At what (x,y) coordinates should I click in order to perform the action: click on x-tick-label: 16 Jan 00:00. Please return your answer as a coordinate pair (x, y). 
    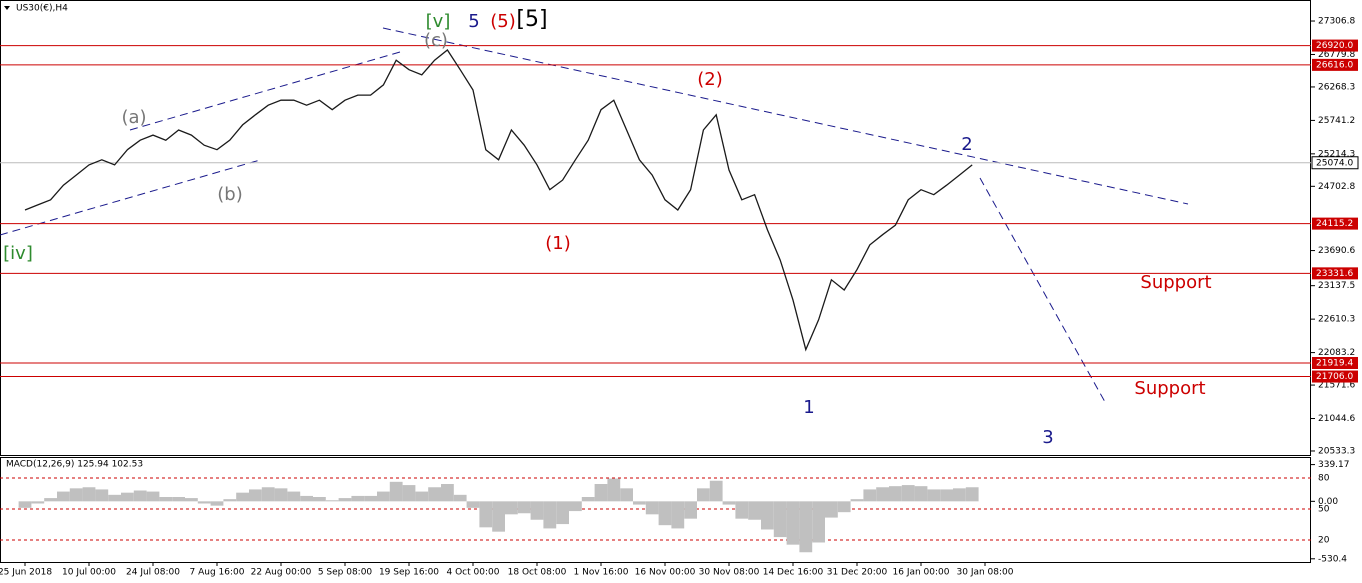
    Looking at the image, I should click on (921, 573).